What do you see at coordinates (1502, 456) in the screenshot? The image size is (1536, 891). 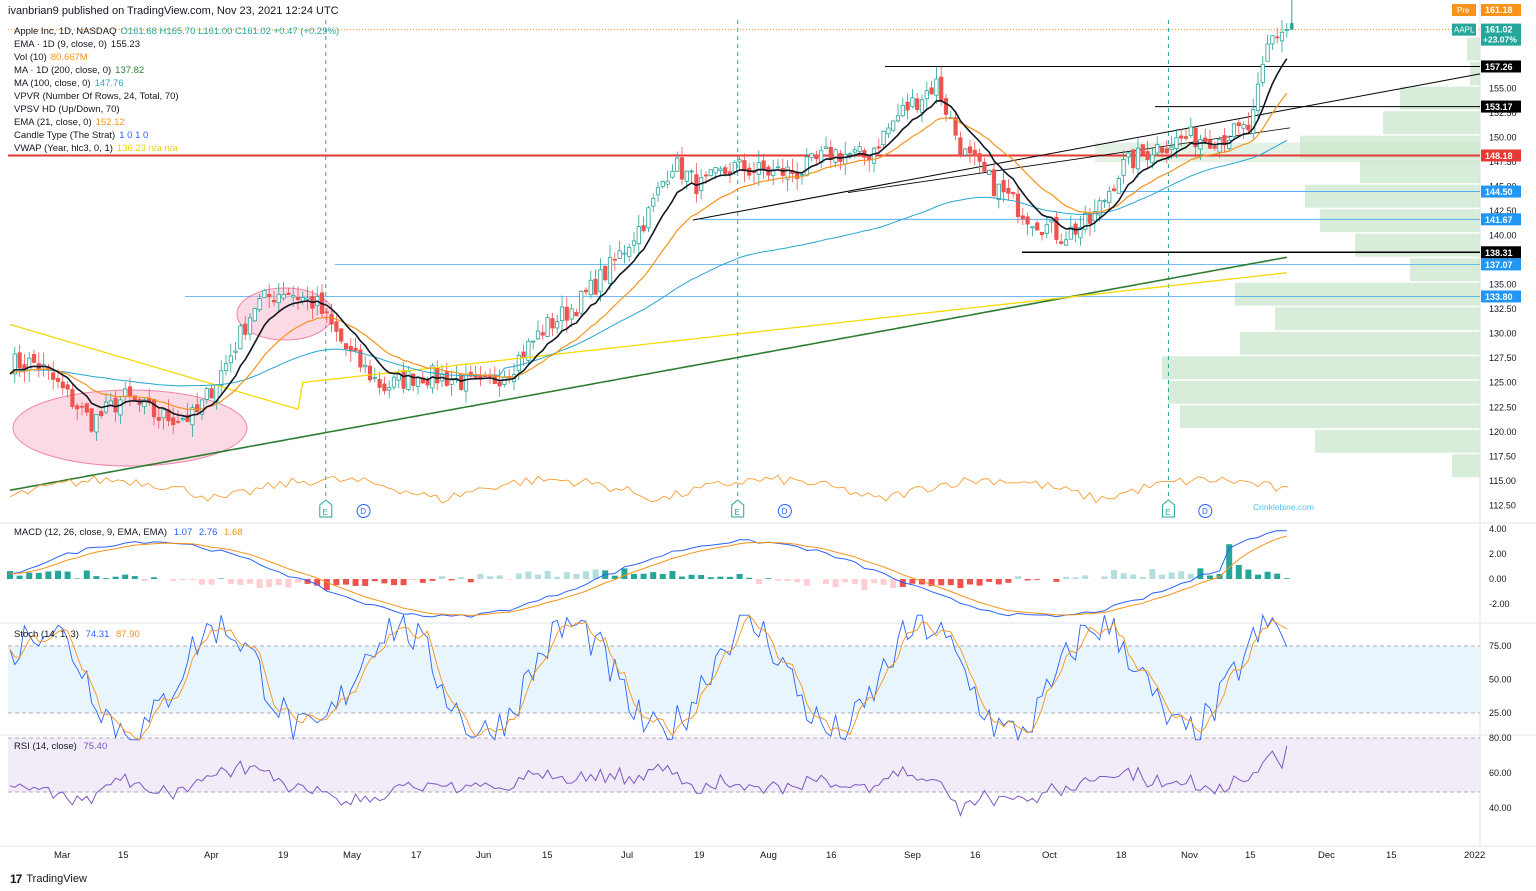 I see `price-tick: 117.50` at bounding box center [1502, 456].